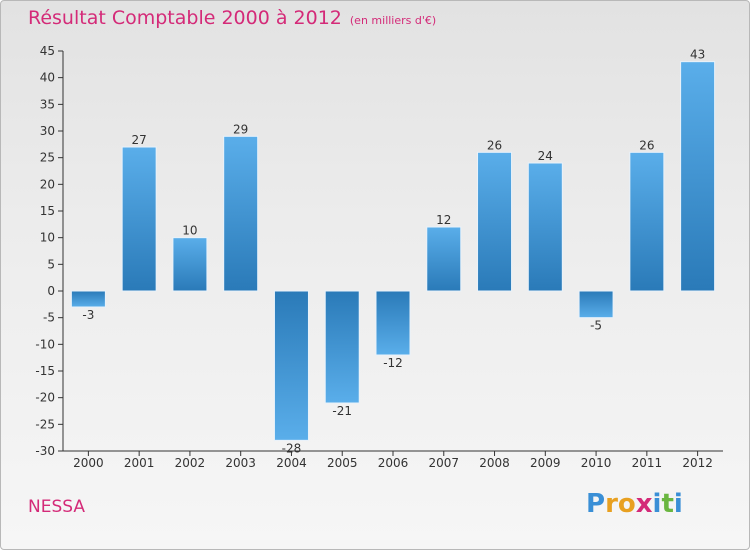 This screenshot has height=550, width=750. Describe the element at coordinates (647, 463) in the screenshot. I see `x-tick-label: 2011` at that location.